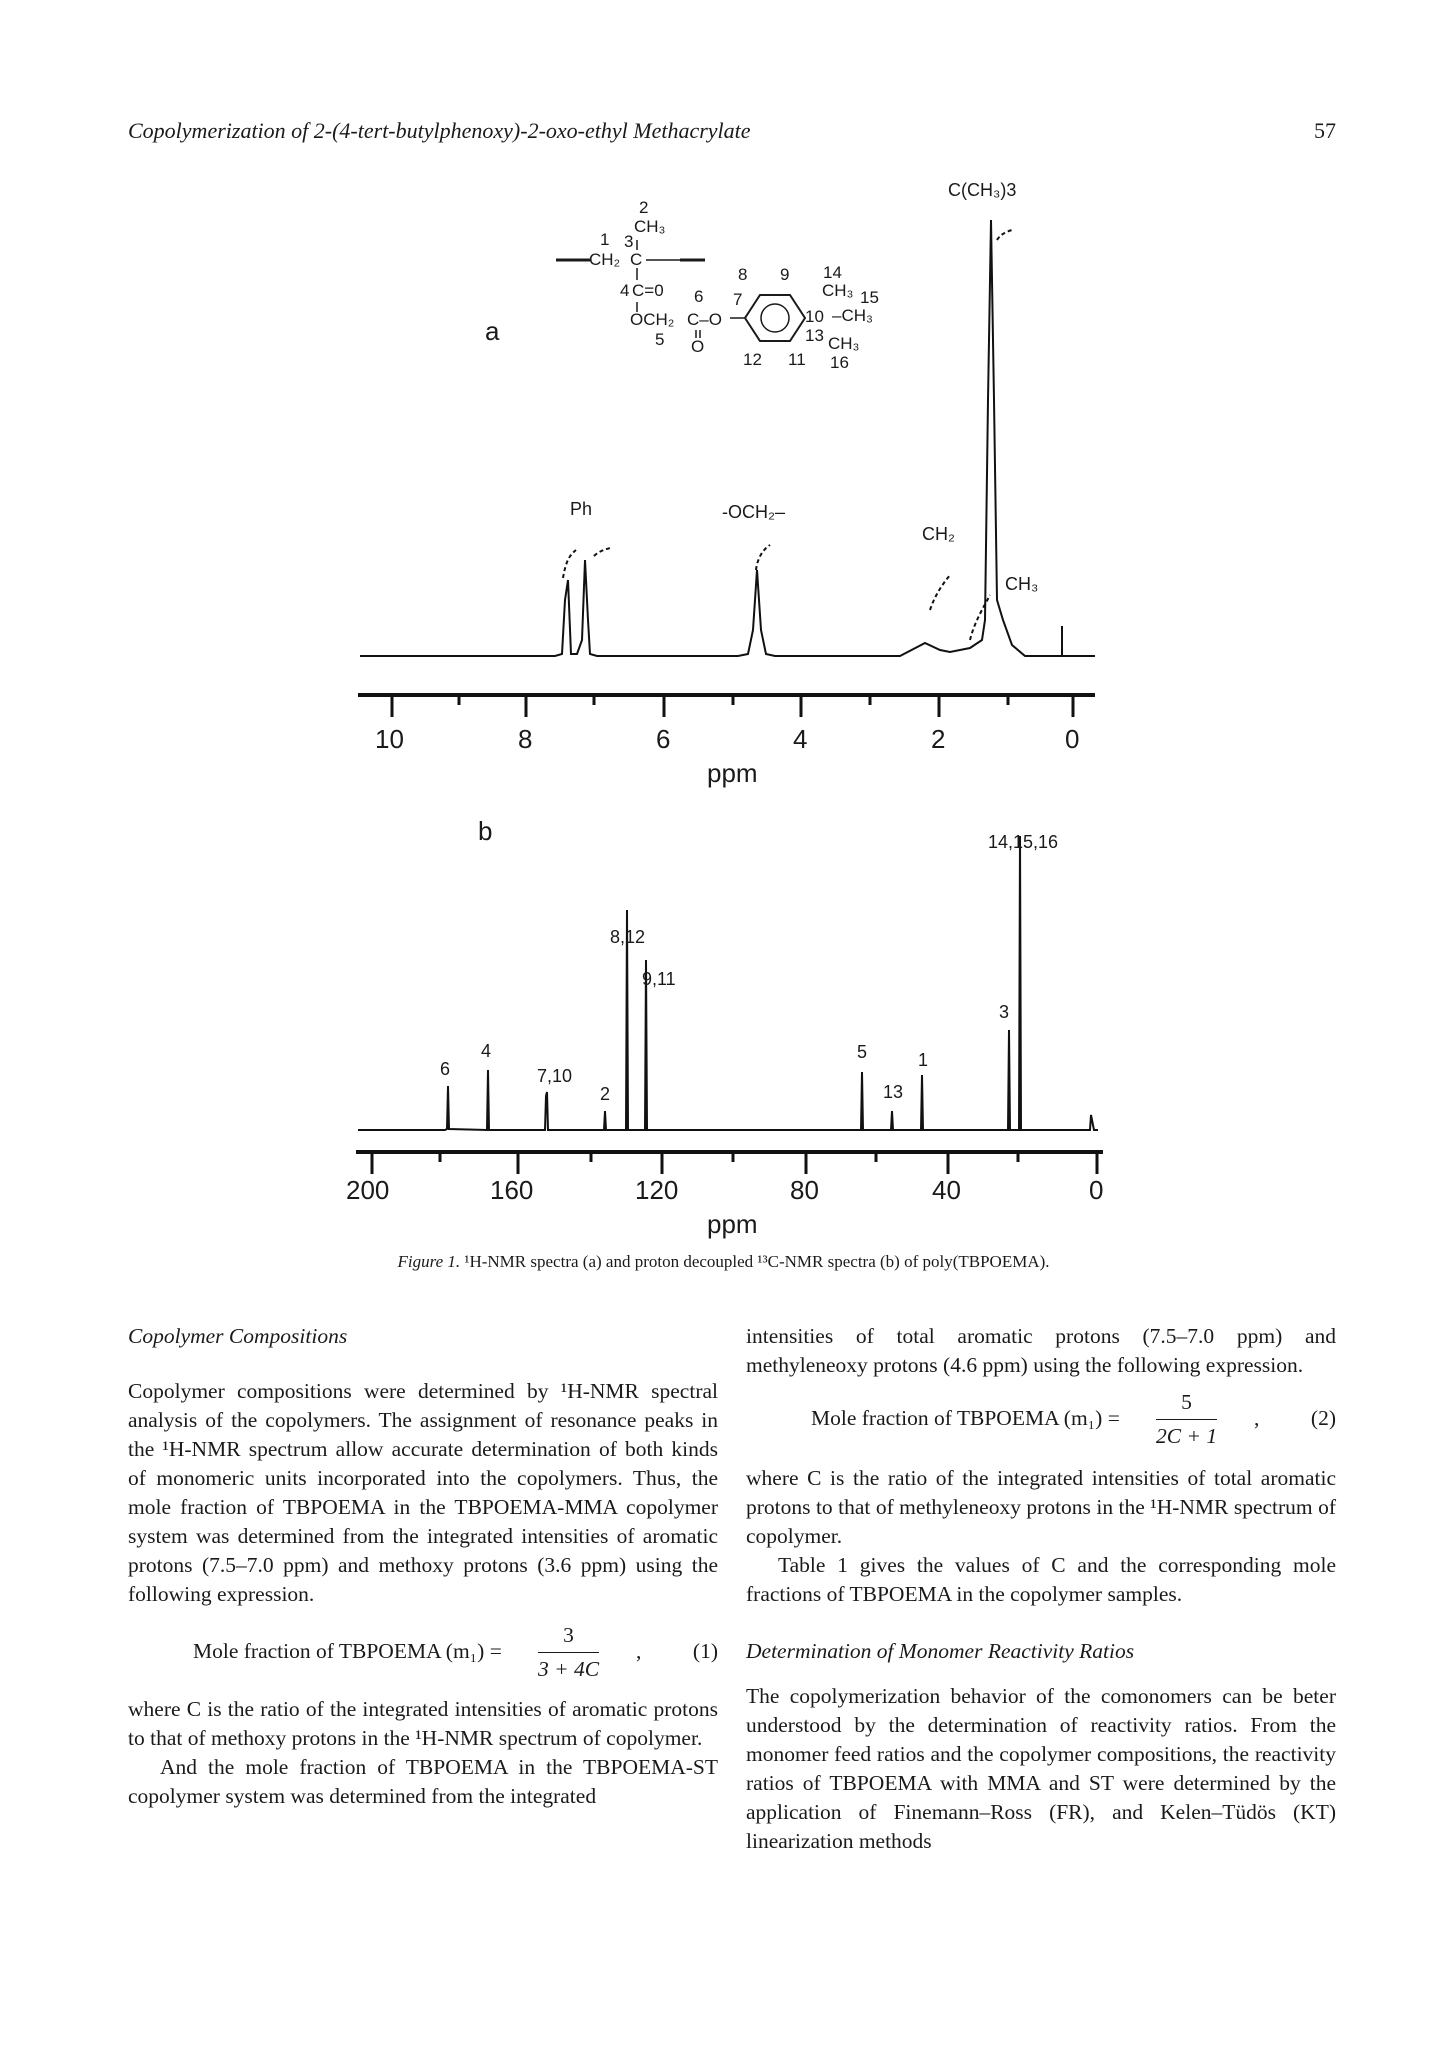 This screenshot has width=1447, height=2048. Describe the element at coordinates (604, 239) in the screenshot. I see `structure-label-1: 1` at that location.